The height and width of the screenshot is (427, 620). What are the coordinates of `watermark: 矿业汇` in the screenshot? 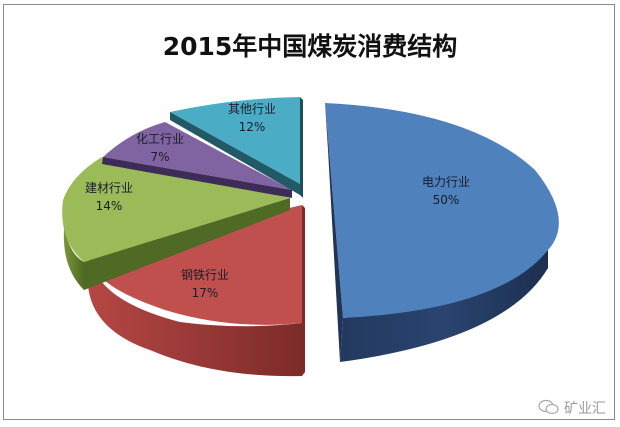 It's located at (571, 408).